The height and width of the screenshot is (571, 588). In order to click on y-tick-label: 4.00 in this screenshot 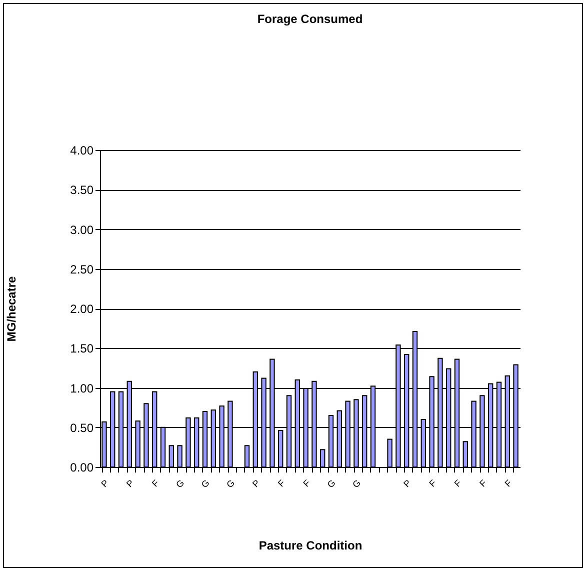, I will do `click(82, 151)`.